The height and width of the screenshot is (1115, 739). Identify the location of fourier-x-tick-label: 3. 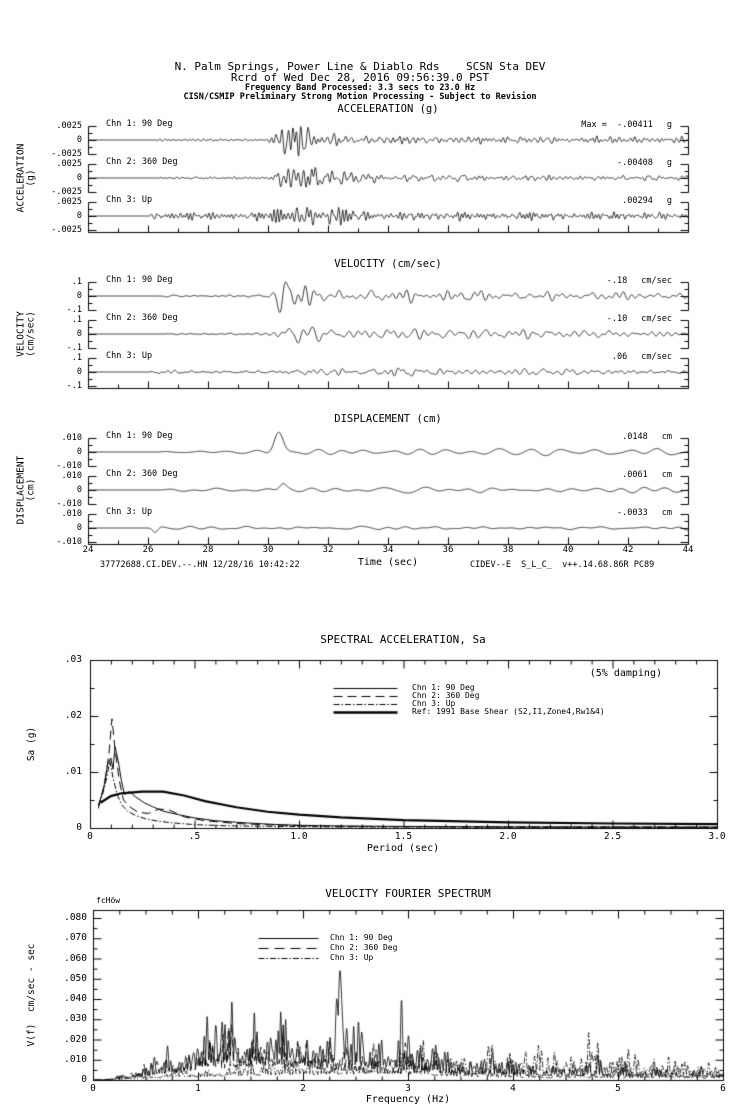
(408, 1088).